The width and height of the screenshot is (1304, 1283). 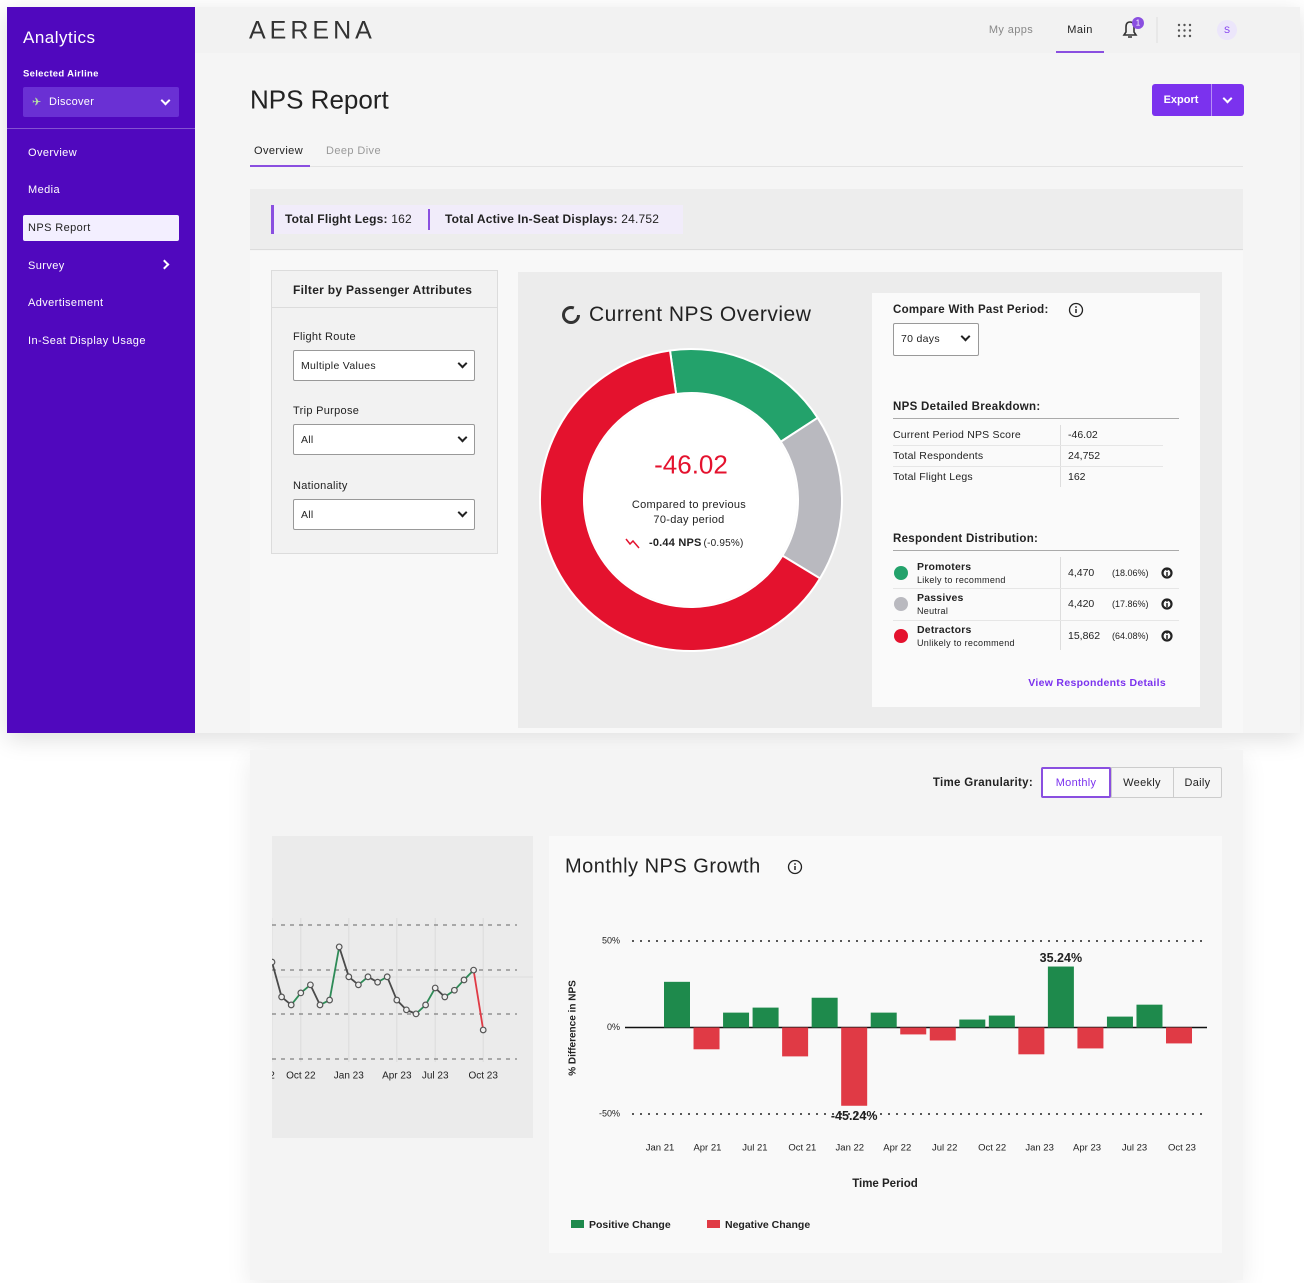 I want to click on breakdown-header-line, so click(x=1036, y=418).